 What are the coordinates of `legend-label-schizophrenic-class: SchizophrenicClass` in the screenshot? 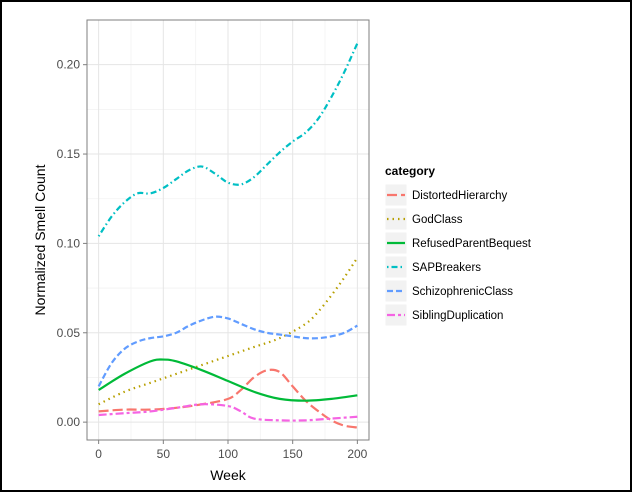 It's located at (462, 292).